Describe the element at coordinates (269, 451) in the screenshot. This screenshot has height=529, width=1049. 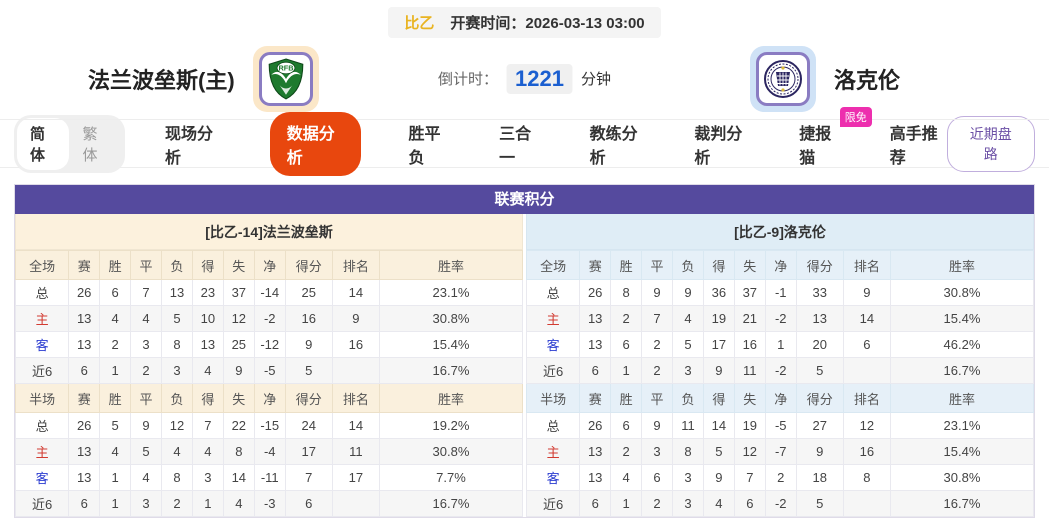
I see `stat-cell: -4` at that location.